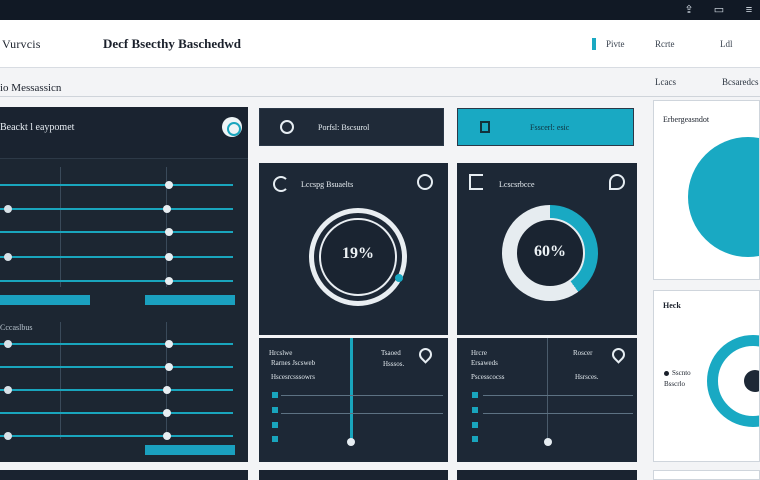  Describe the element at coordinates (749, 10) in the screenshot. I see `menu-icon: ≡` at that location.